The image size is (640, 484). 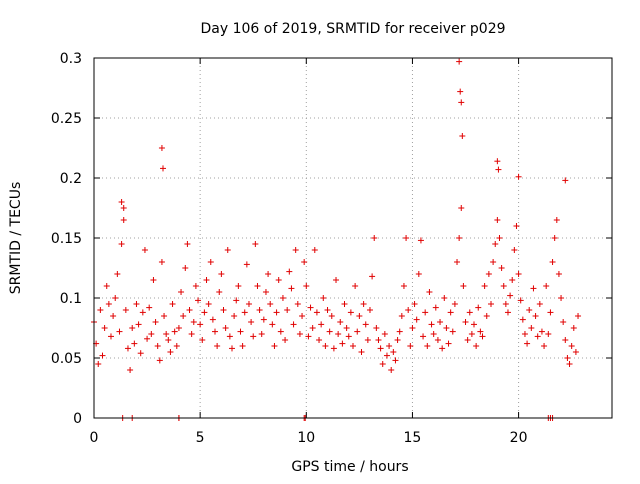 I want to click on x-tick-label: 15, so click(x=413, y=438).